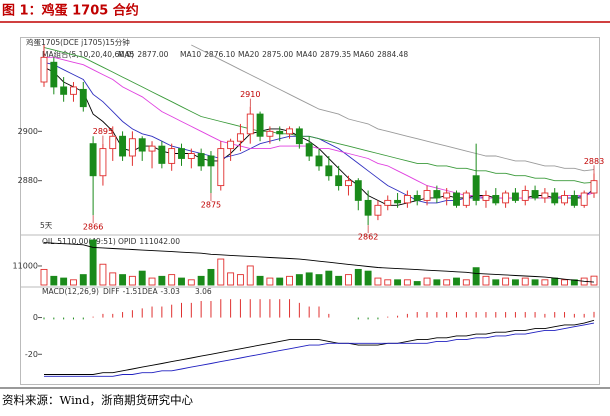 The width and height of the screenshot is (610, 416). I want to click on legend-value: 2879.35, so click(335, 54).